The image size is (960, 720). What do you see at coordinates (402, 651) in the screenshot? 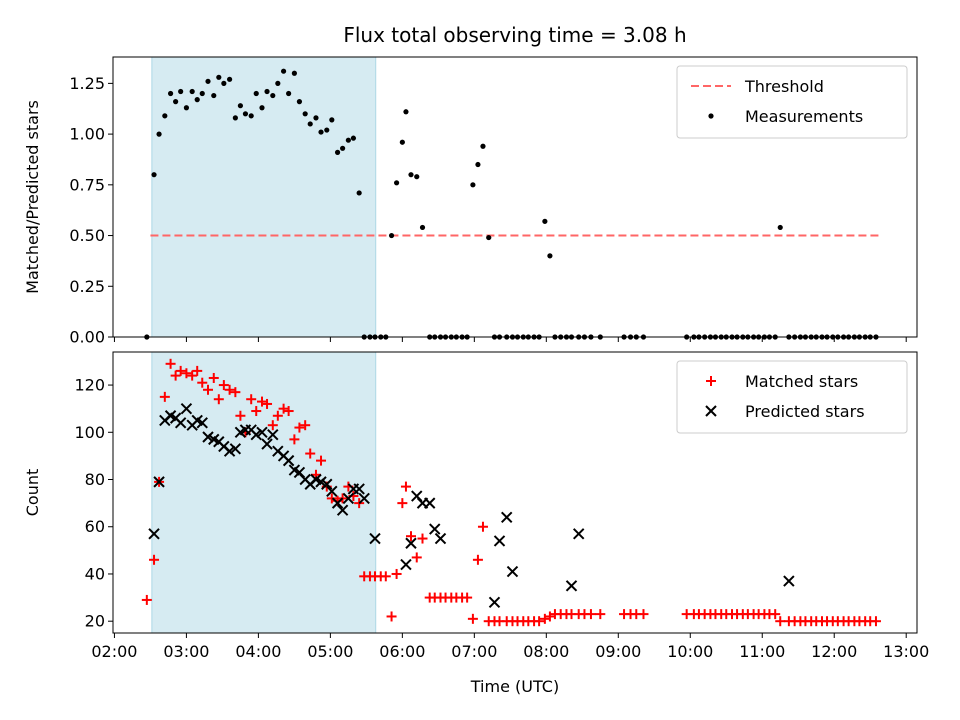
I see `x-tick-label: 06:00` at bounding box center [402, 651].